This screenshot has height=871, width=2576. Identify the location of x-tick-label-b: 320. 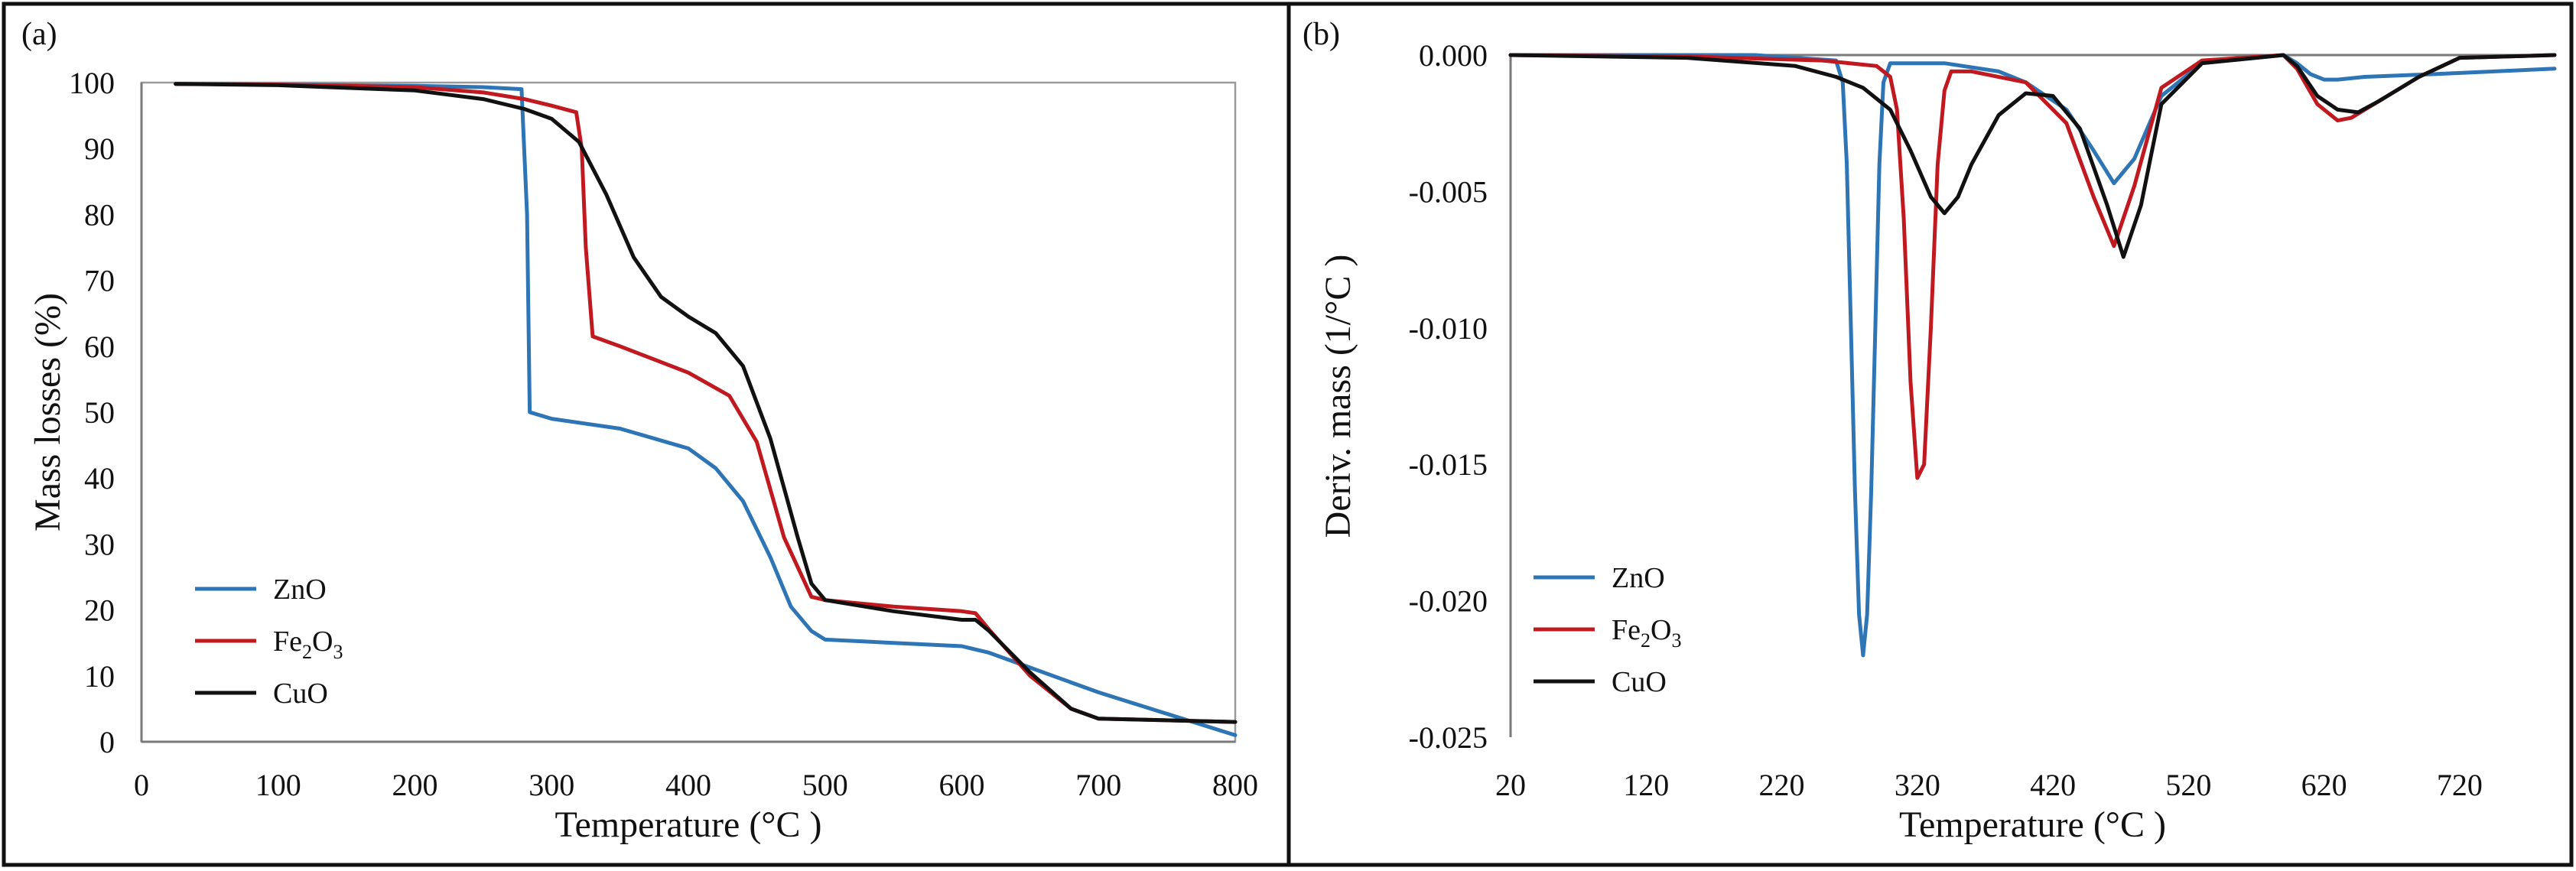
(1917, 785).